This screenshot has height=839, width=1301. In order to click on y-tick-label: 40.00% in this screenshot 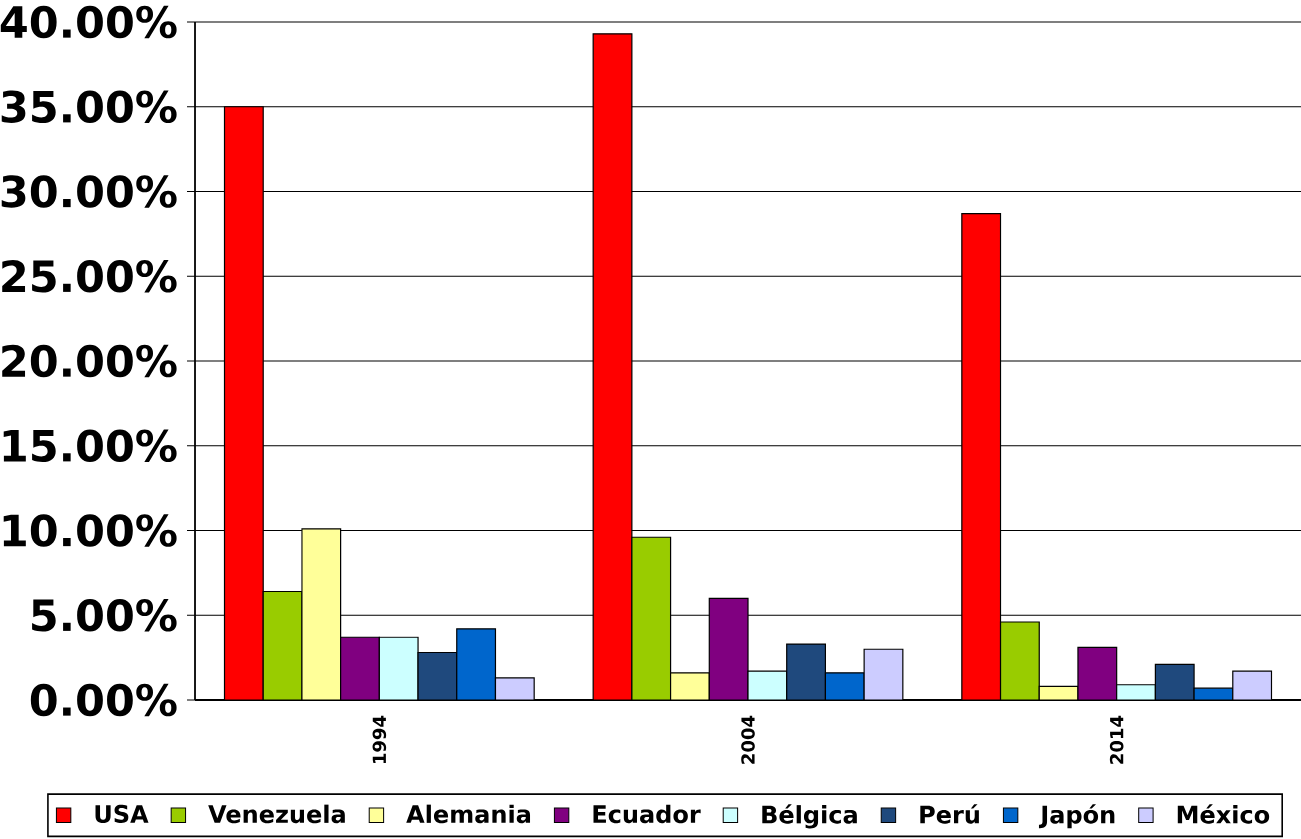, I will do `click(88, 22)`.